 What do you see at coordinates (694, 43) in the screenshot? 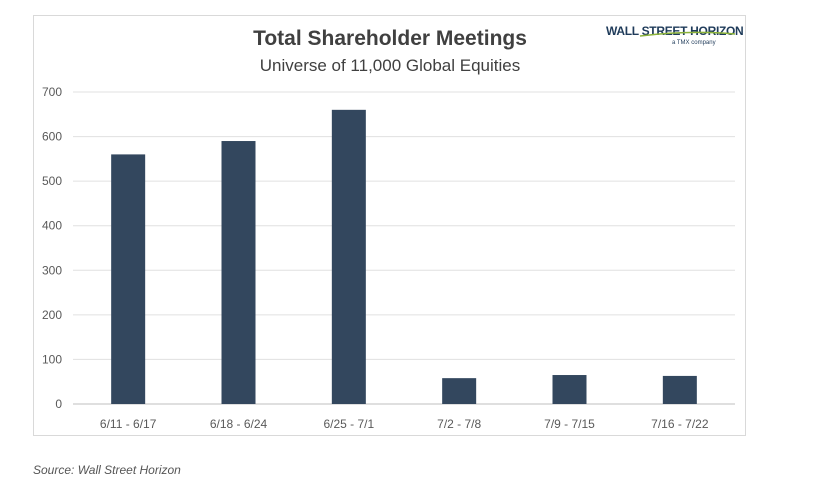
I see `logo-tagline: a TMX company` at bounding box center [694, 43].